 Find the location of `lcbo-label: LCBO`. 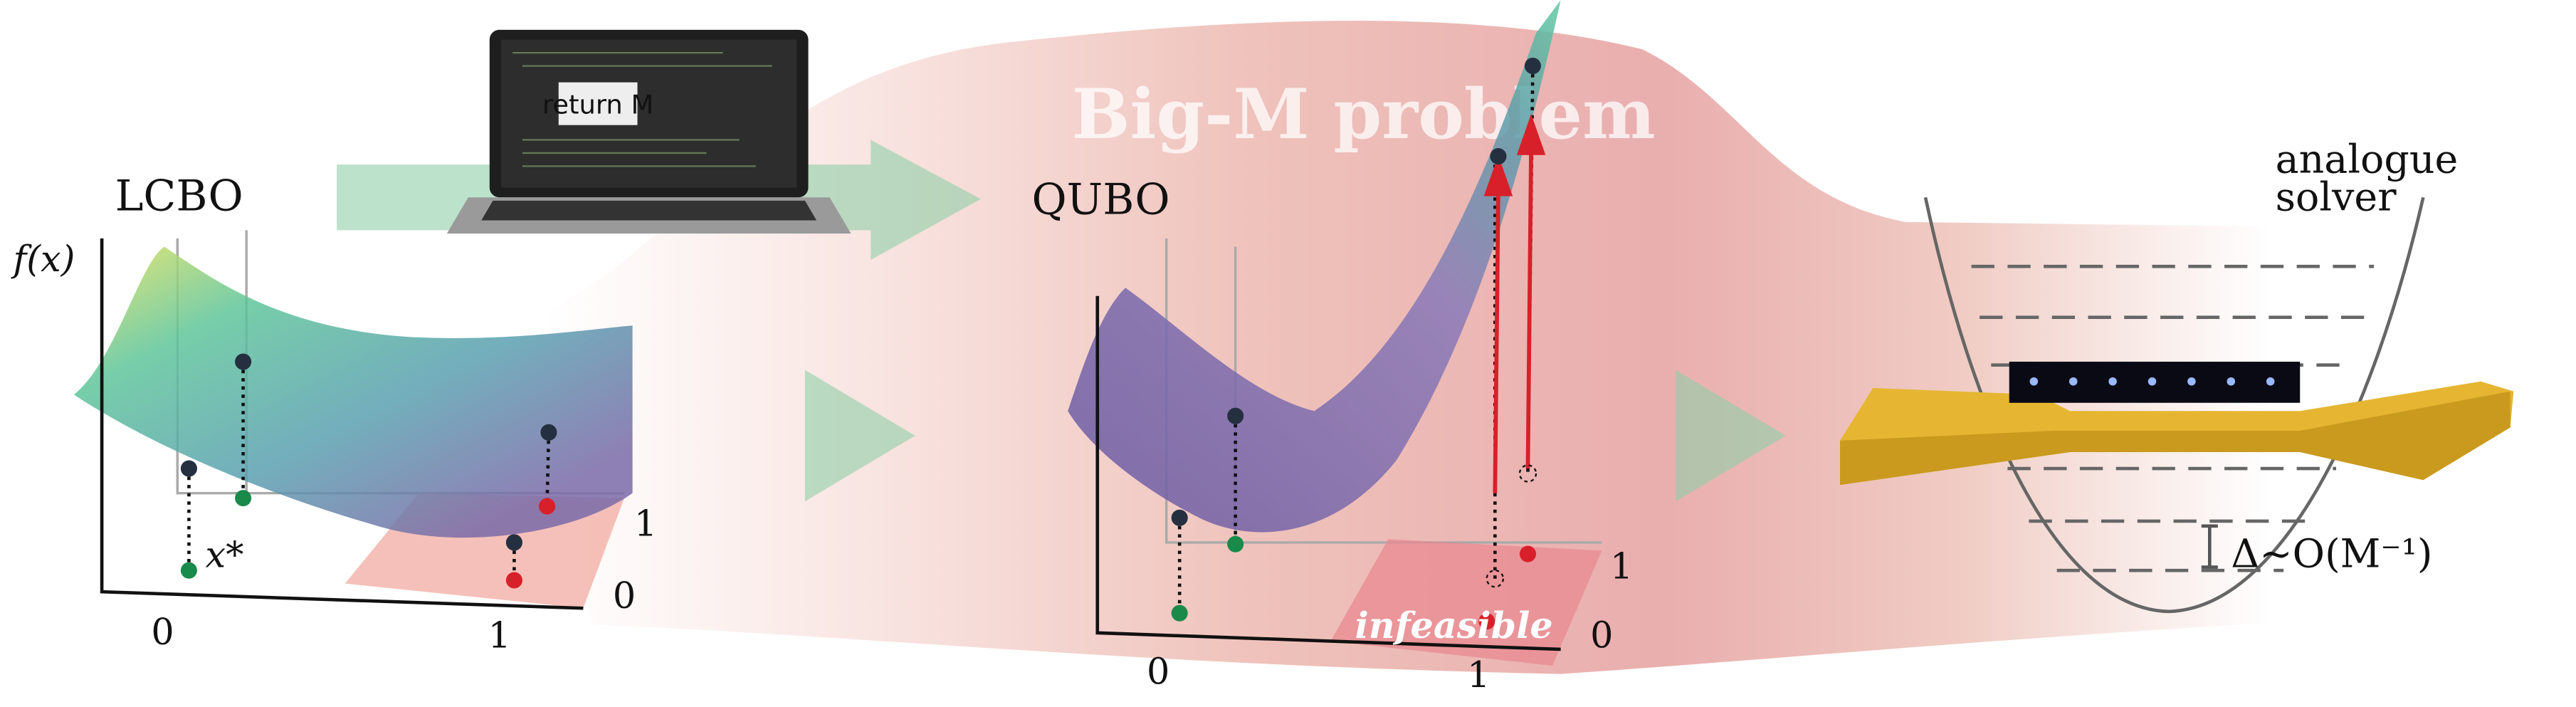

lcbo-label: LCBO is located at coordinates (179, 196).